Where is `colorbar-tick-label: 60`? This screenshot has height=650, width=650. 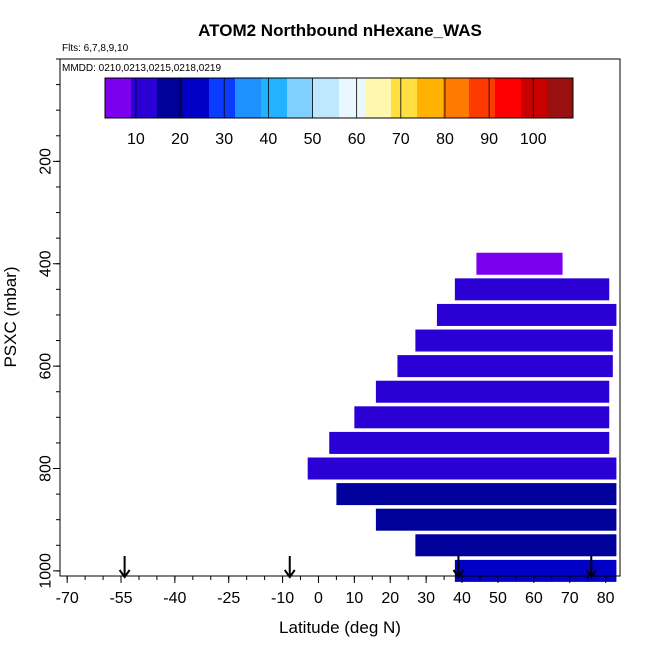 colorbar-tick-label: 60 is located at coordinates (357, 139).